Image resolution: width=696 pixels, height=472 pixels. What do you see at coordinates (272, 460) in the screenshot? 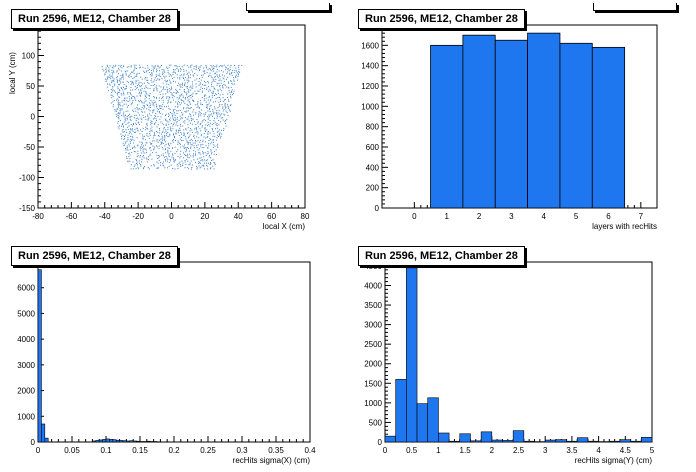
I see `x-axis-label: recHits sigma(X) (cm)` at bounding box center [272, 460].